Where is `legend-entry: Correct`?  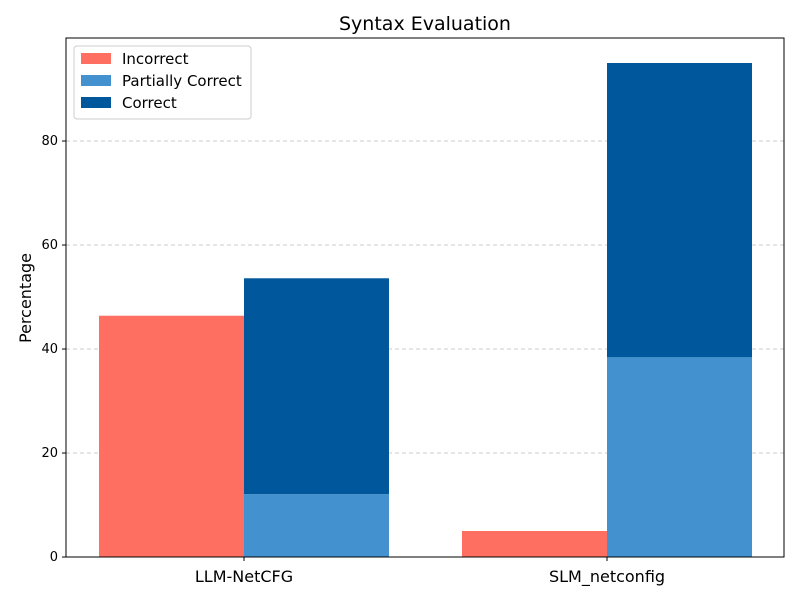 legend-entry: Correct is located at coordinates (149, 103).